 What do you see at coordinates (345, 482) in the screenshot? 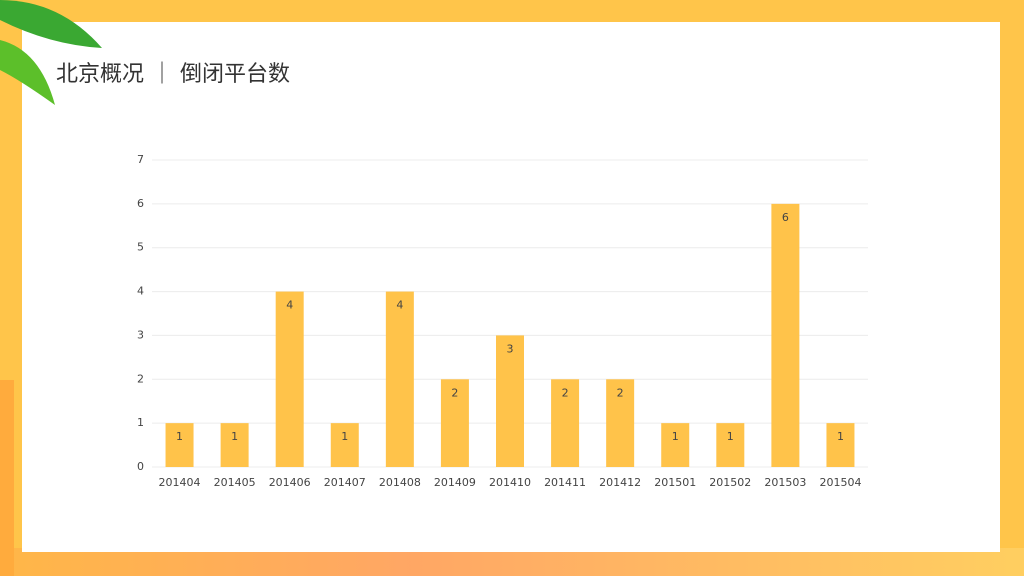
I see `x-tick-label: 201407` at bounding box center [345, 482].